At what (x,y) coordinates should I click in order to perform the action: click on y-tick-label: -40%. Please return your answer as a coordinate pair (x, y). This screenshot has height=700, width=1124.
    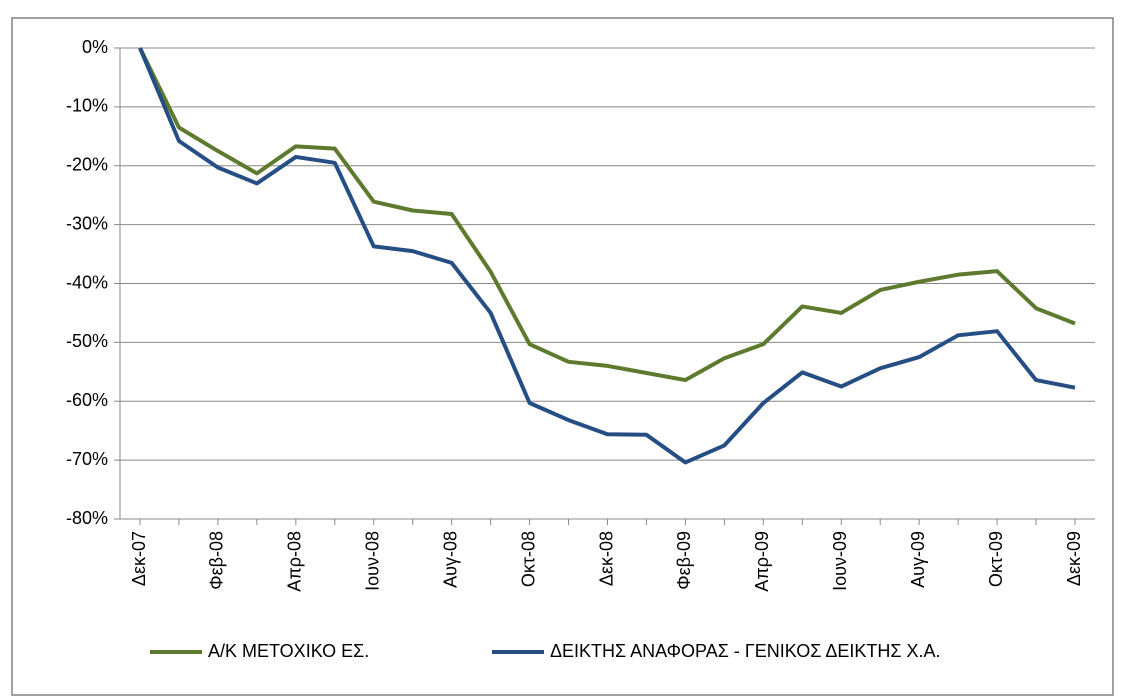
    Looking at the image, I should click on (87, 282).